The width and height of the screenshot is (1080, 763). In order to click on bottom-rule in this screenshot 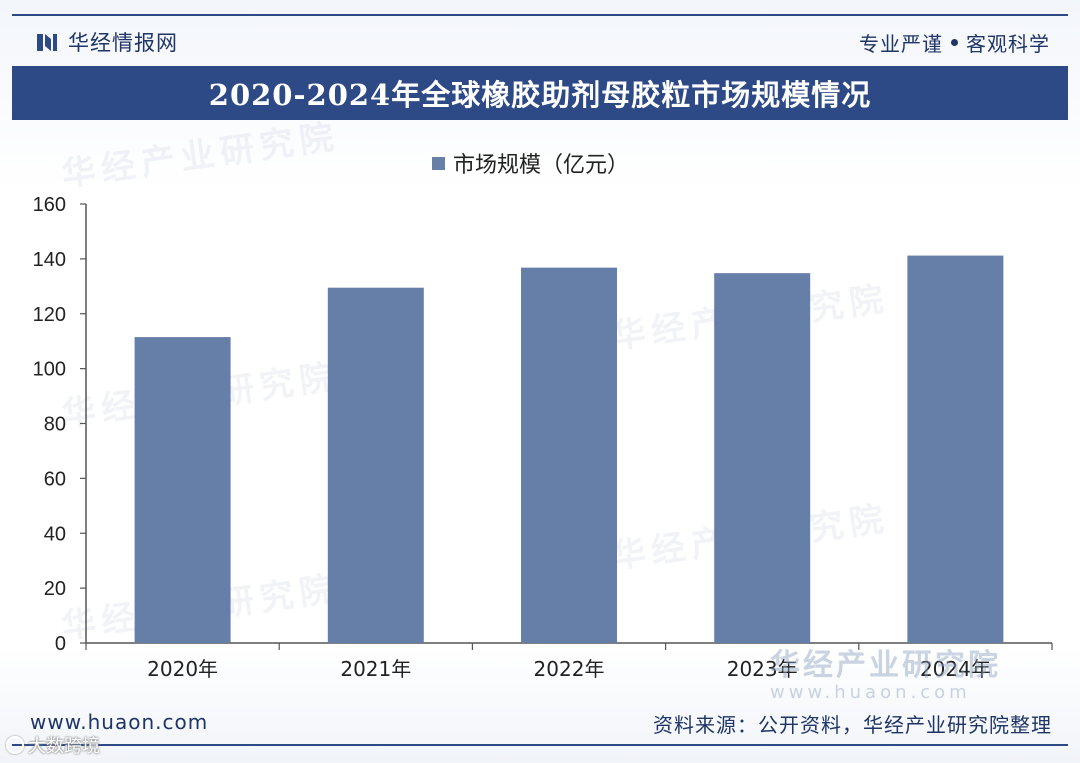, I will do `click(540, 745)`.